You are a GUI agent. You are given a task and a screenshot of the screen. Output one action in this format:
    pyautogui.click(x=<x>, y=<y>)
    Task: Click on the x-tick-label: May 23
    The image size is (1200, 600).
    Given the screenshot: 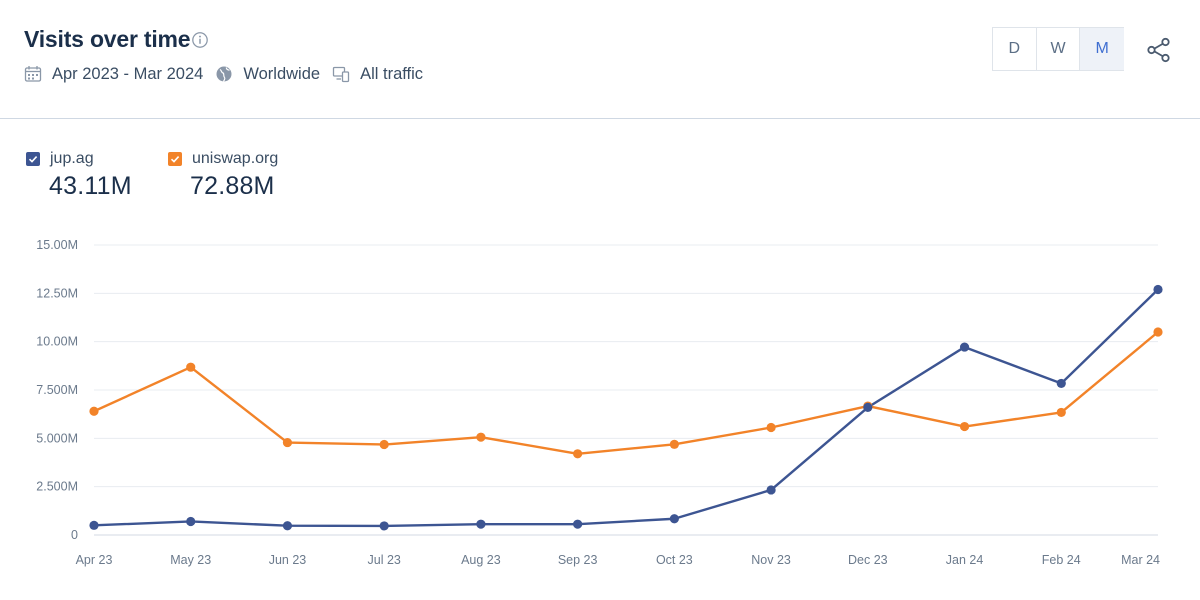 What is the action you would take?
    pyautogui.click(x=190, y=560)
    